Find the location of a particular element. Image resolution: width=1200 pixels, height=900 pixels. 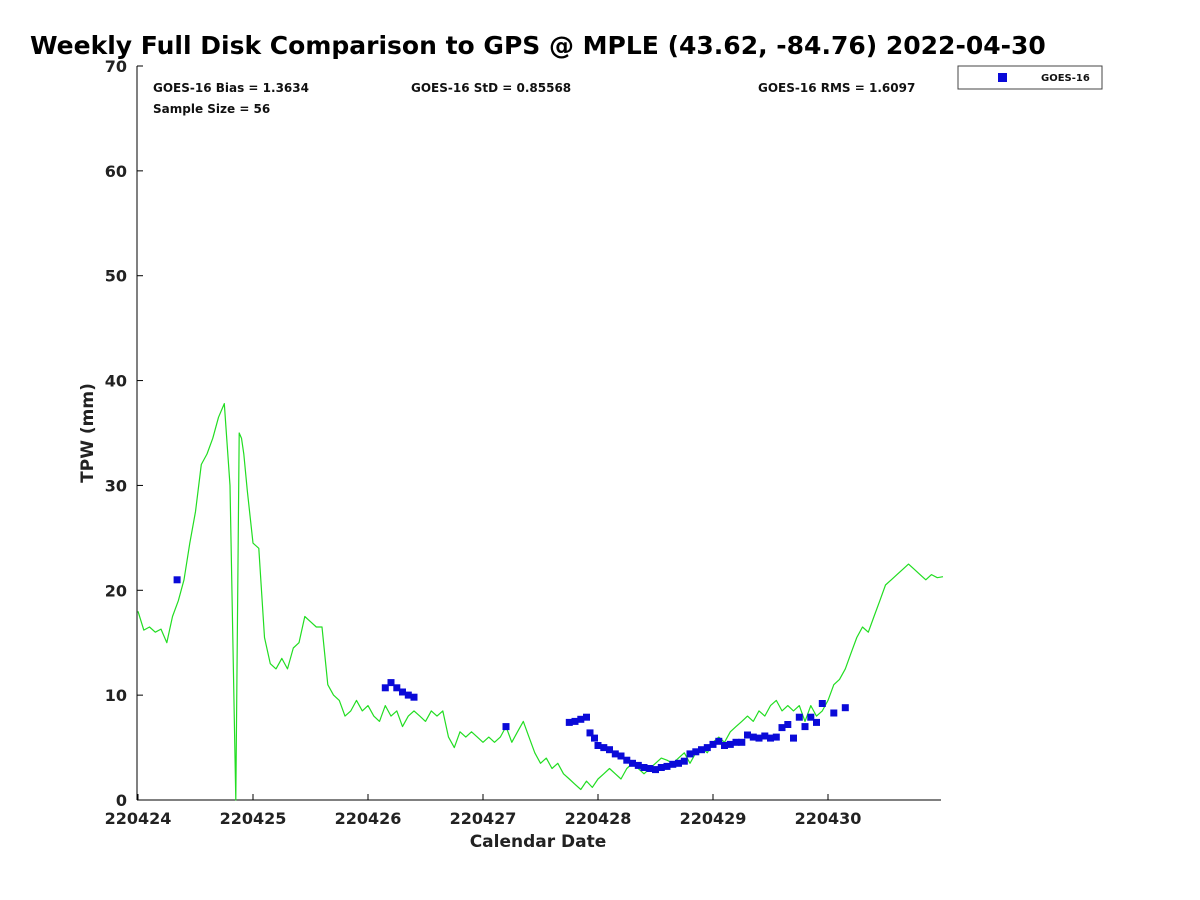

y-tick-label: 50 is located at coordinates (116, 276).